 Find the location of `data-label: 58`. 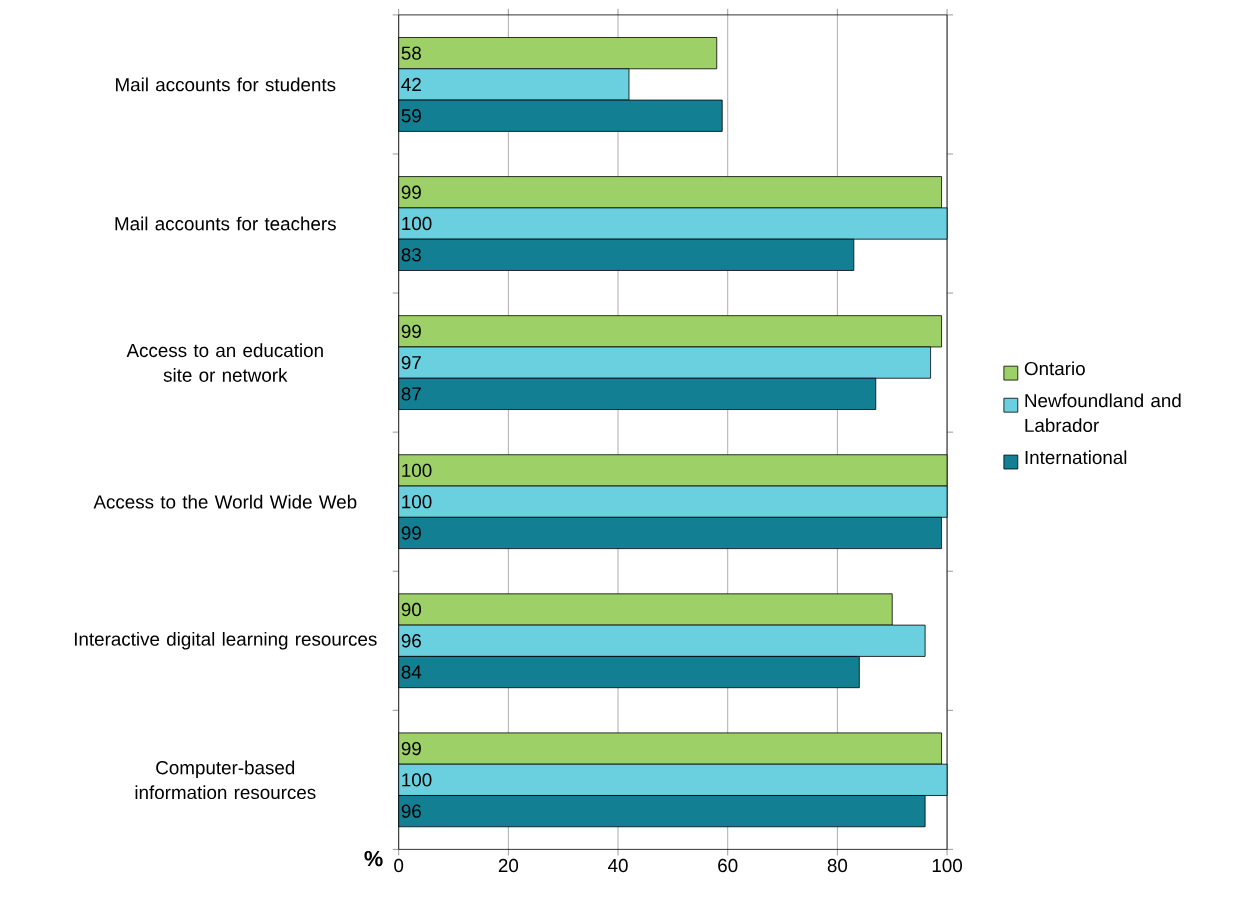

data-label: 58 is located at coordinates (411, 53).